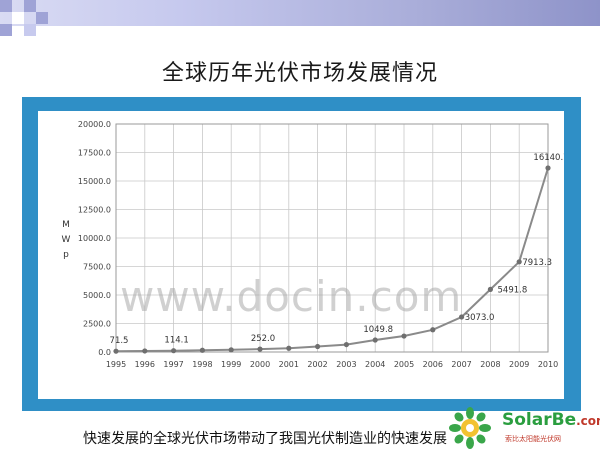 The height and width of the screenshot is (463, 600). Describe the element at coordinates (433, 364) in the screenshot. I see `x-tick-label: 2006` at that location.